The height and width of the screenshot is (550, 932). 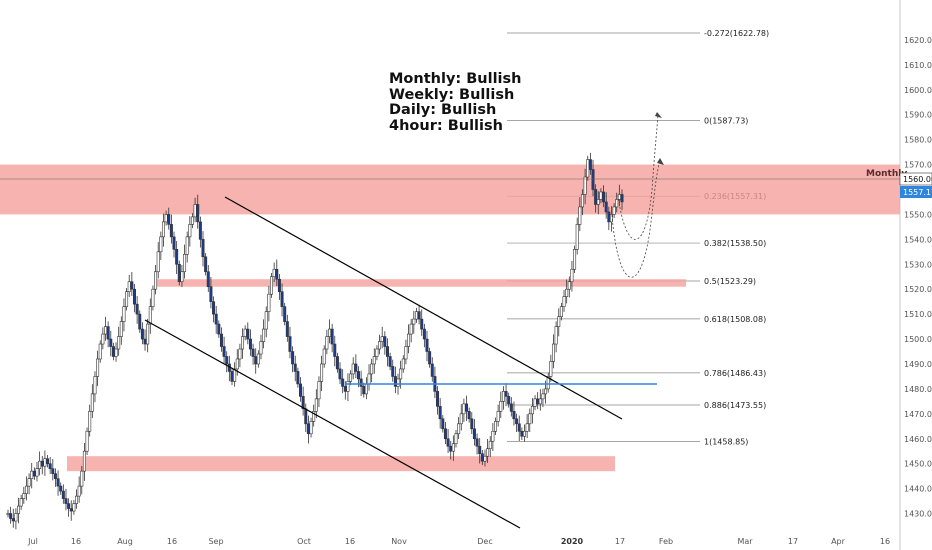 What do you see at coordinates (918, 90) in the screenshot?
I see `price-tick-1600: 1600.00` at bounding box center [918, 90].